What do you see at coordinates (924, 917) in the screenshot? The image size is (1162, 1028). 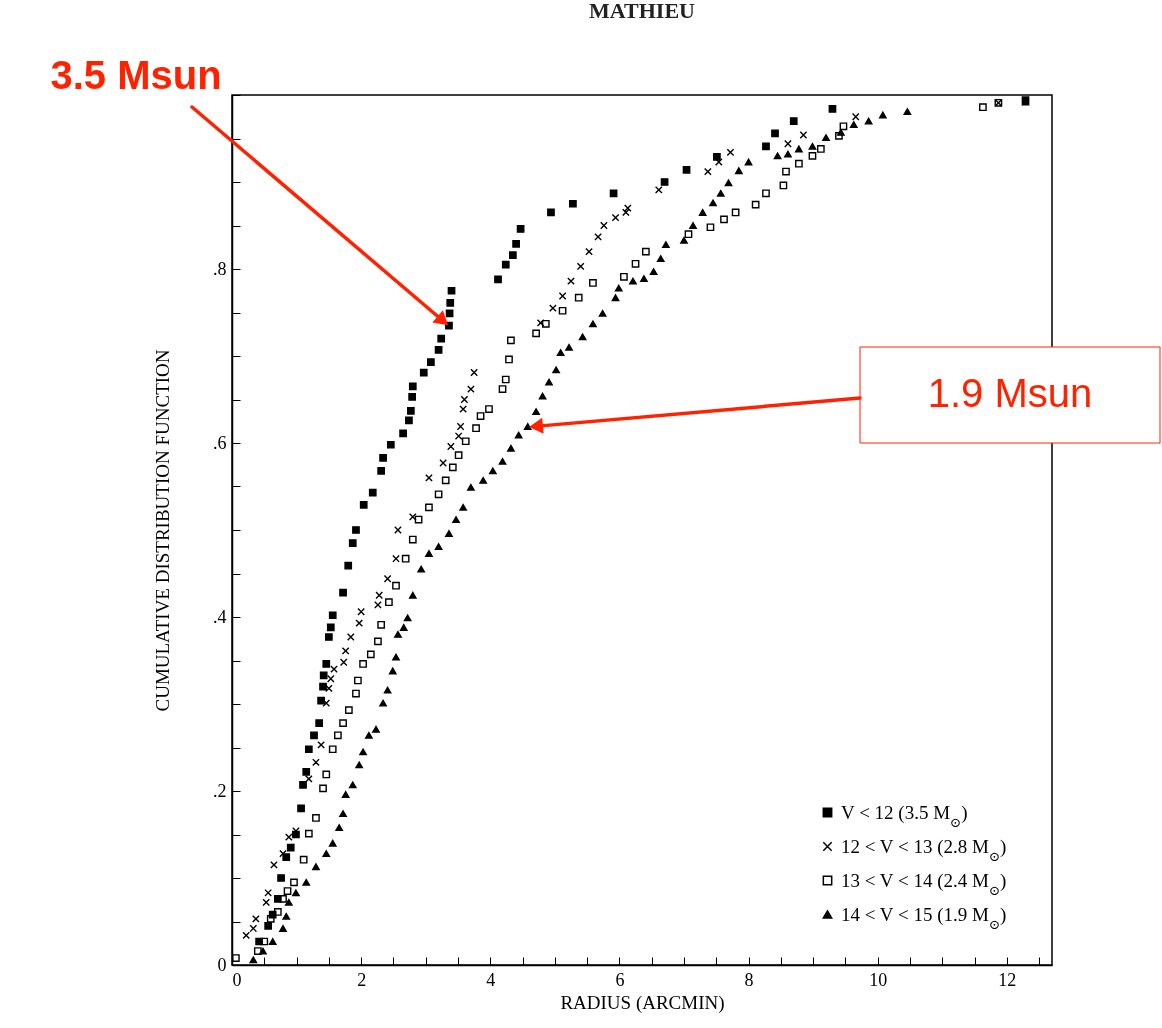 I see `legend-label: 14 < V < 15 (1.9 M$_{⊙}$)` at bounding box center [924, 917].